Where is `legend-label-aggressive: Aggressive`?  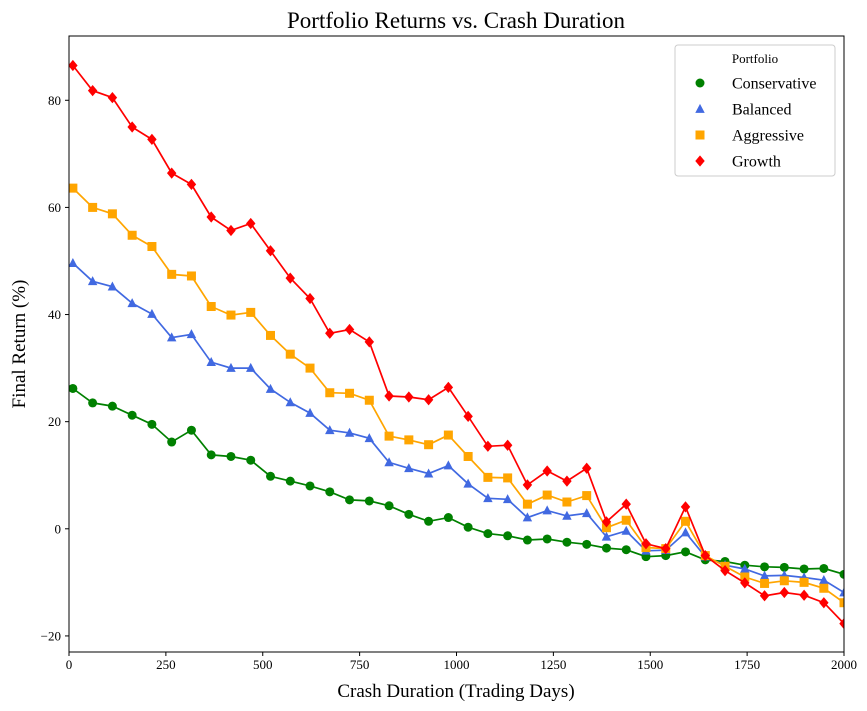 legend-label-aggressive: Aggressive is located at coordinates (768, 136).